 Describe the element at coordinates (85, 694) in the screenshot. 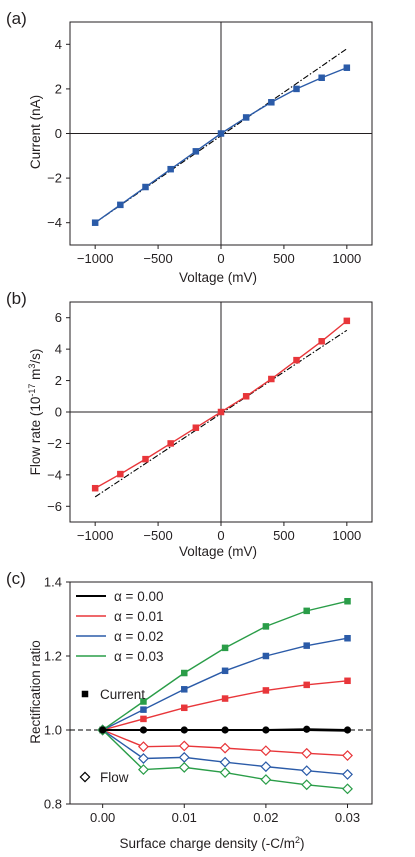

I see `panel-c-legend-current-marker` at that location.